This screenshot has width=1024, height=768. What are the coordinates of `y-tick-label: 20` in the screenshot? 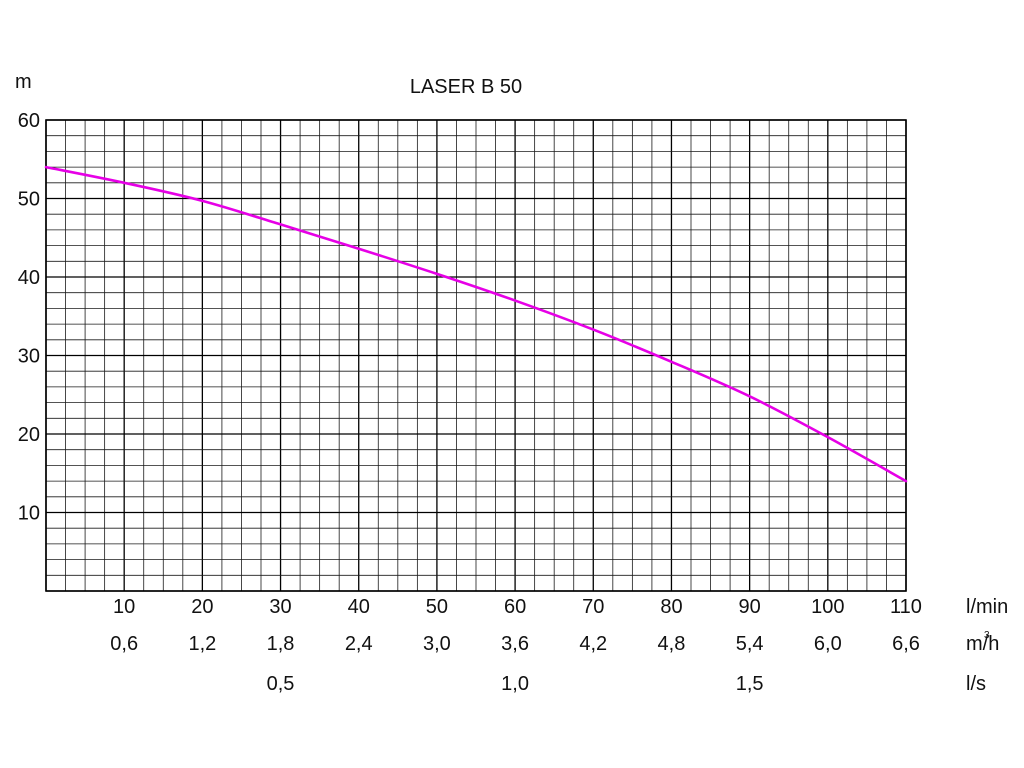 It's located at (29, 435).